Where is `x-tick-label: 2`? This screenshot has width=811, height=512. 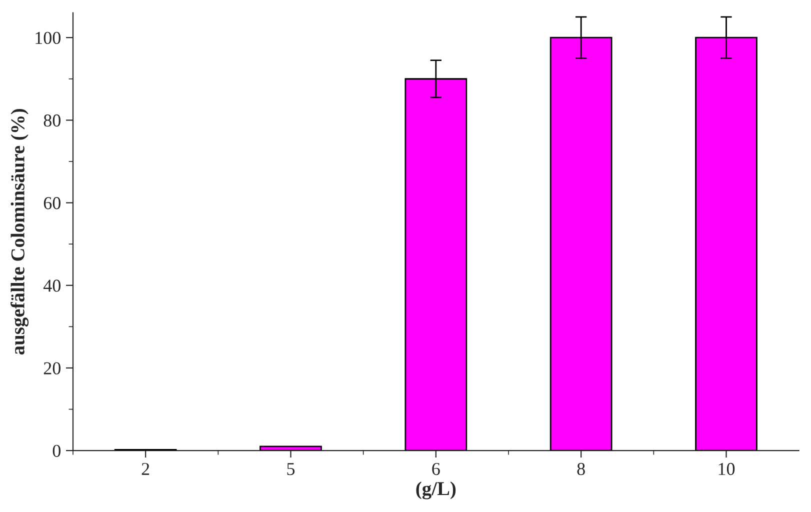
x-tick-label: 2 is located at coordinates (146, 468).